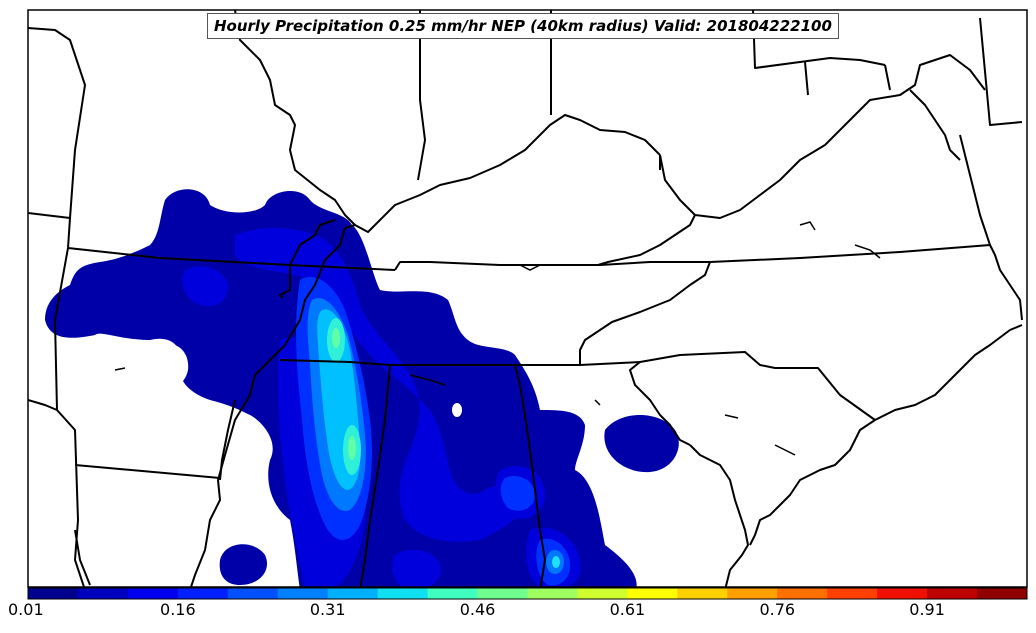  I want to click on colorbar-tick-label: 0.01, so click(26, 609).